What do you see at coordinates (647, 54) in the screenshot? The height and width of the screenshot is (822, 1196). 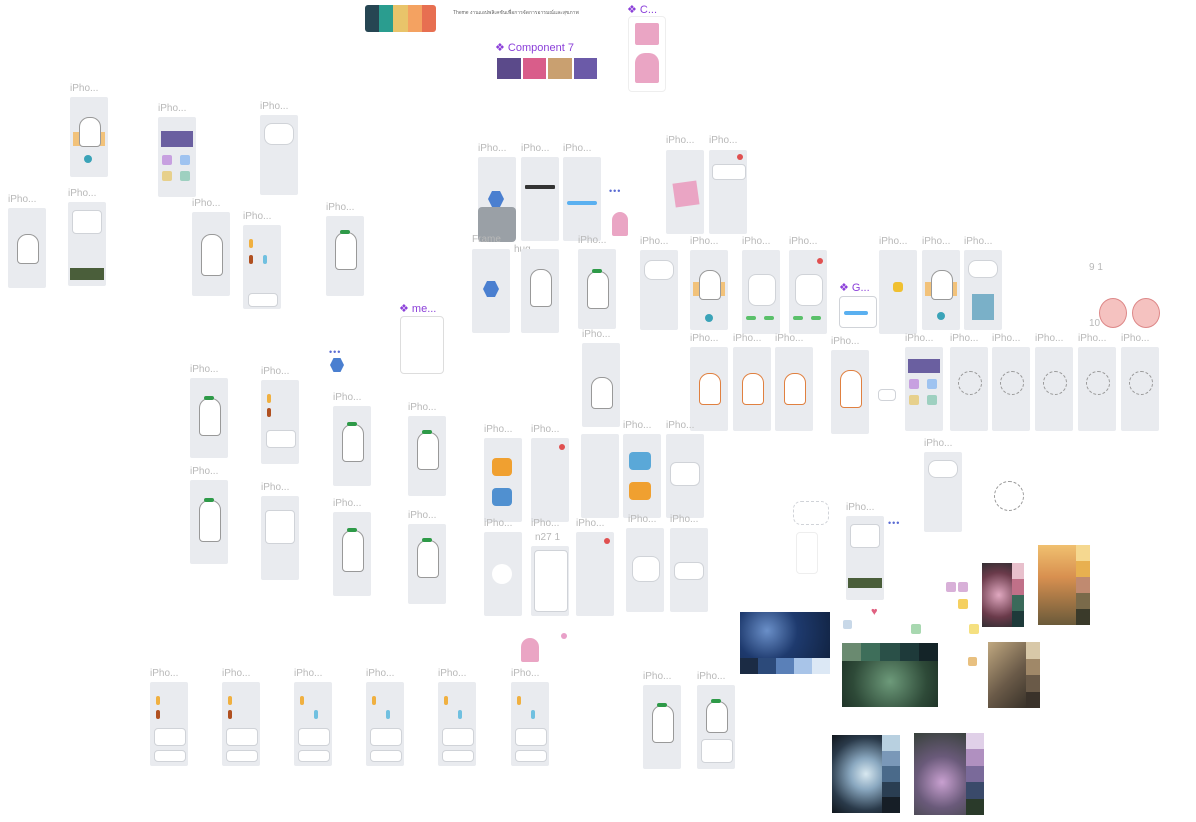 I see `component-c-frame` at bounding box center [647, 54].